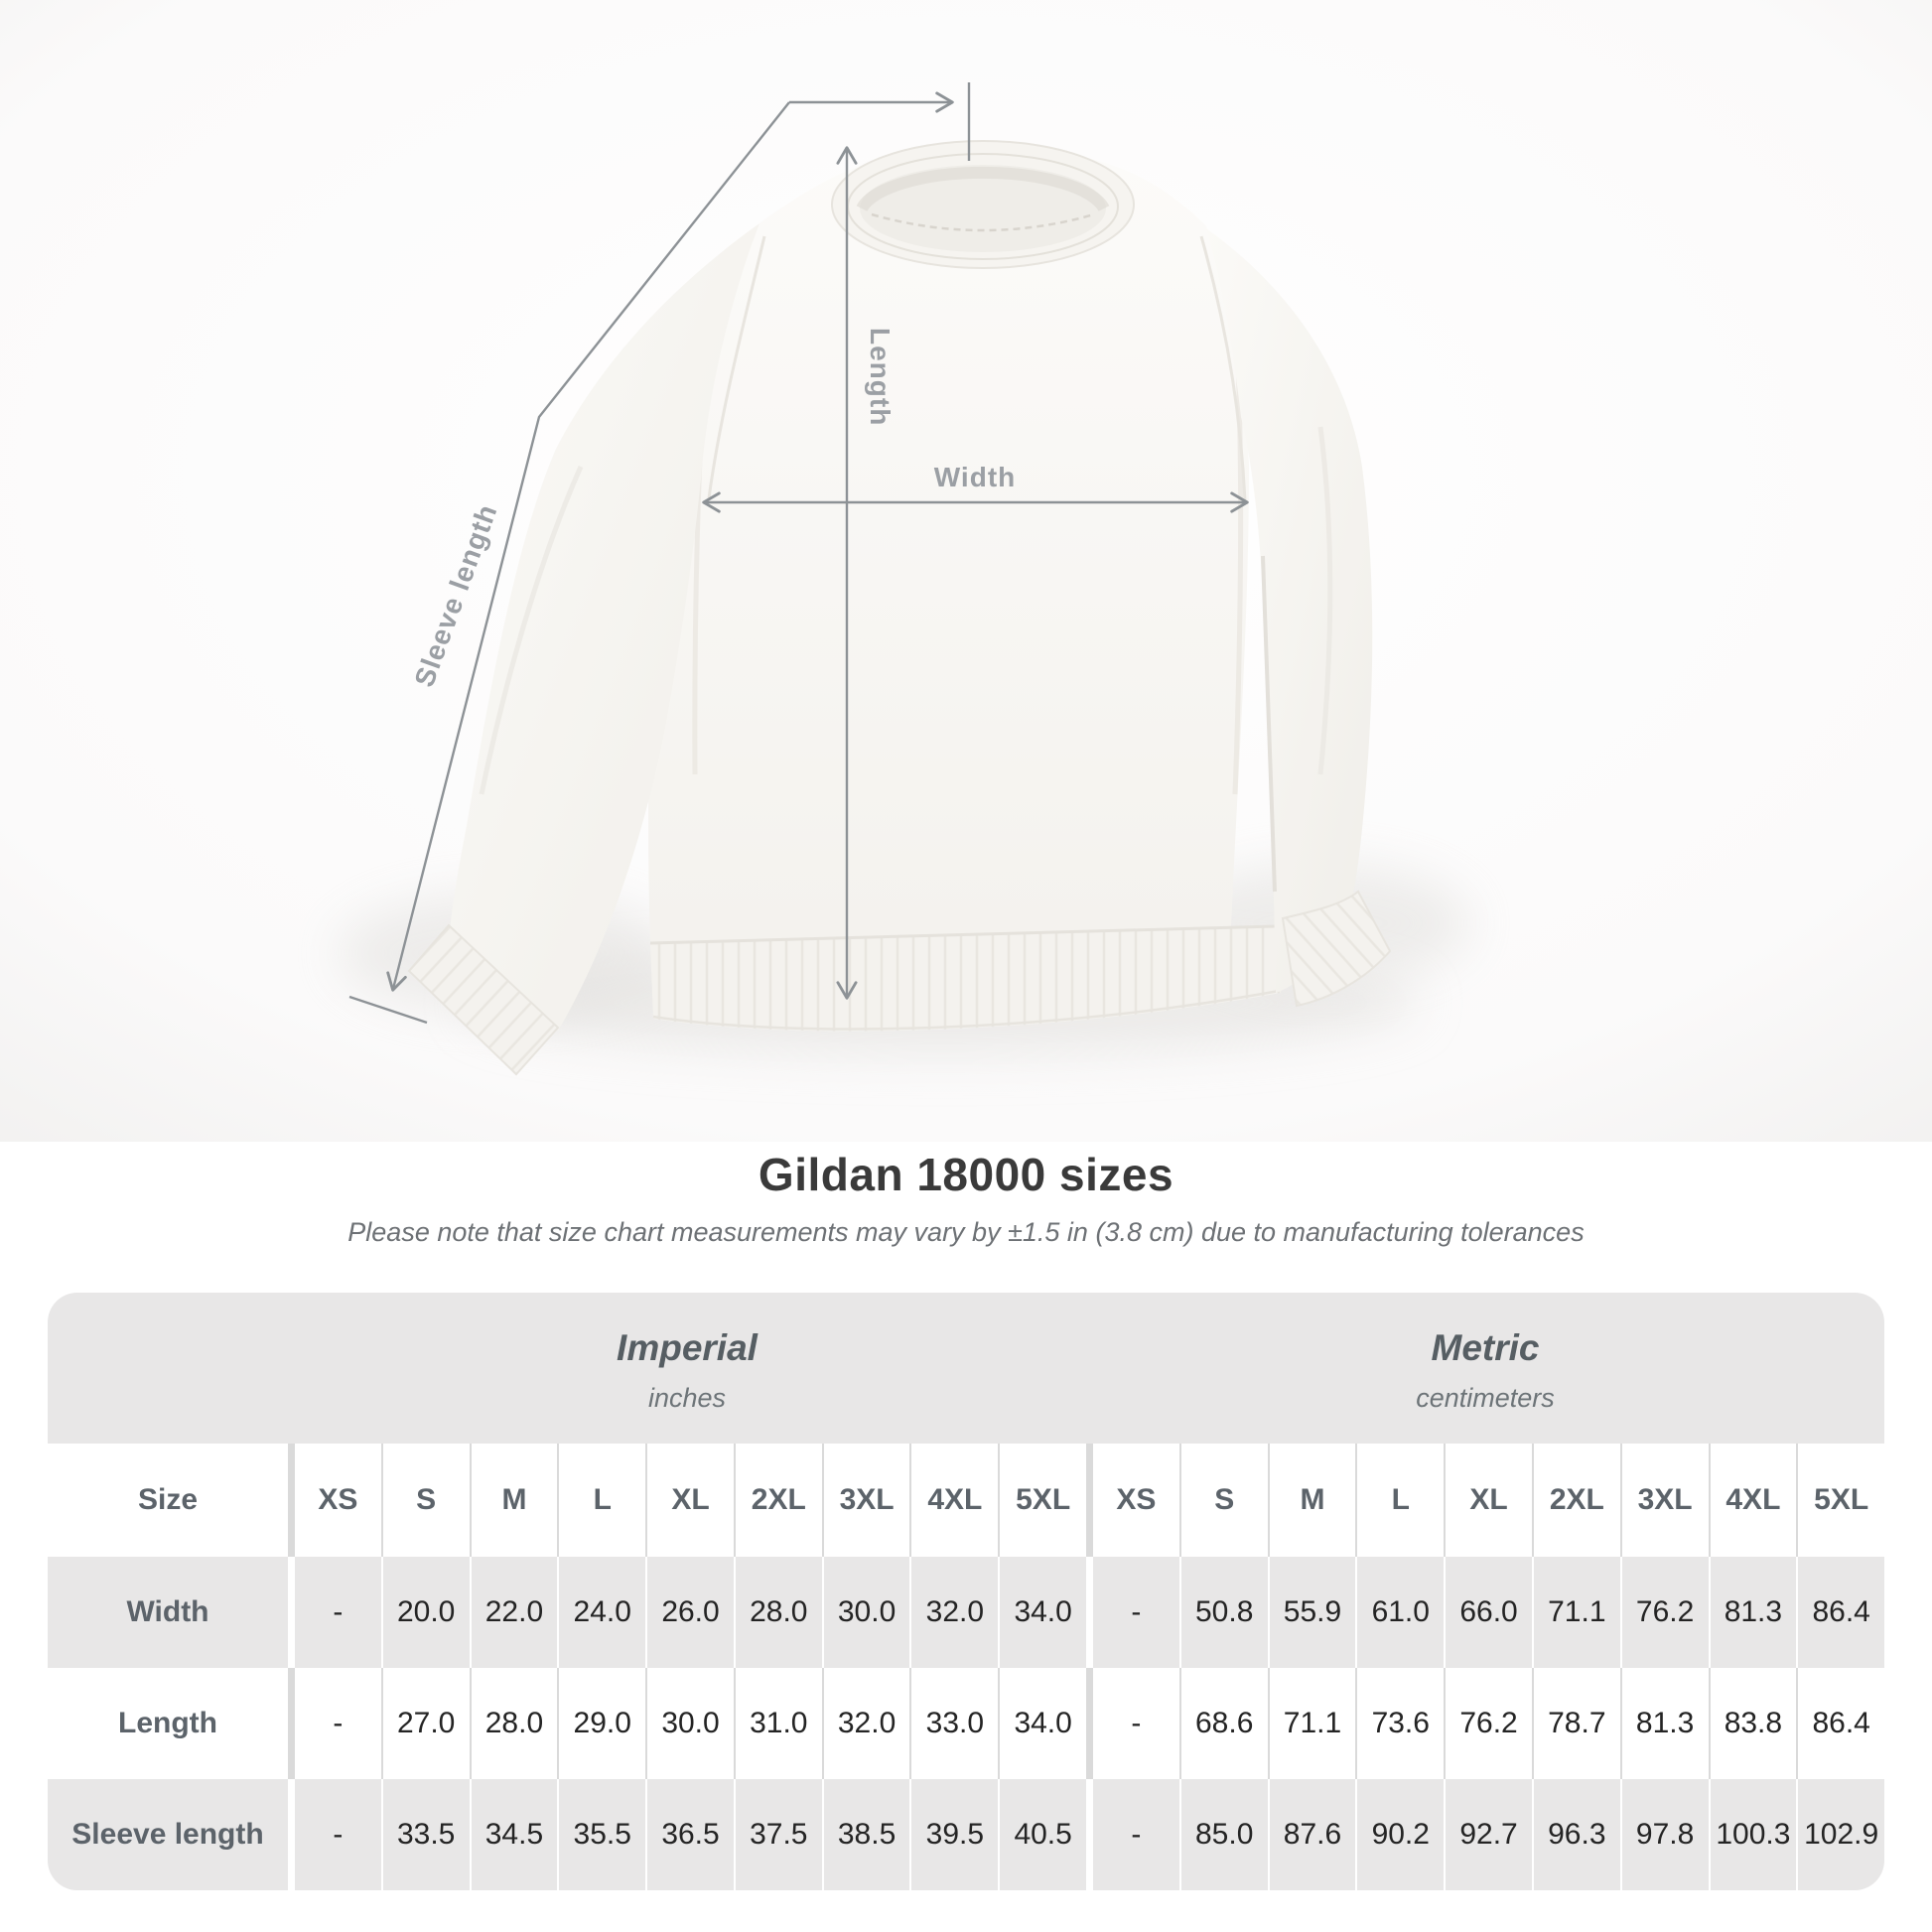 The width and height of the screenshot is (1932, 1932). Describe the element at coordinates (171, 1724) in the screenshot. I see `row-label: Length` at that location.